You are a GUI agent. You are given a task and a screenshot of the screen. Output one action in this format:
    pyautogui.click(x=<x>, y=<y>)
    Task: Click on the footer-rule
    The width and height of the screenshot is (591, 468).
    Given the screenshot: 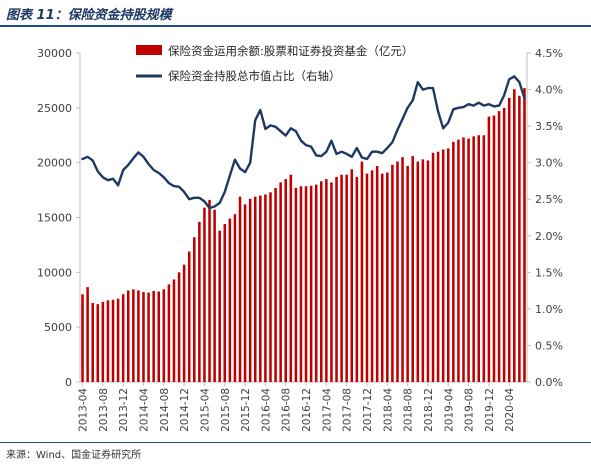 What is the action you would take?
    pyautogui.click(x=295, y=442)
    